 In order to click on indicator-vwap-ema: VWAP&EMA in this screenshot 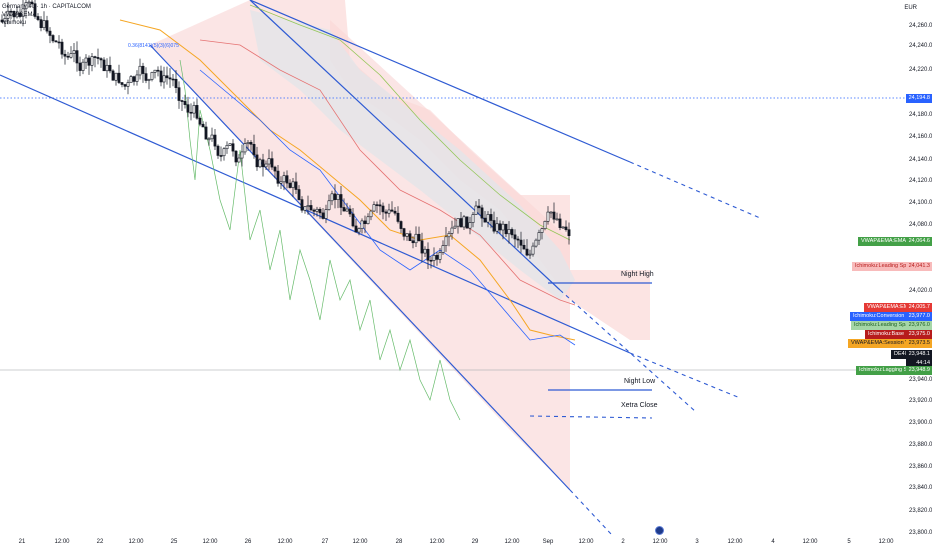, I will do `click(19, 15)`.